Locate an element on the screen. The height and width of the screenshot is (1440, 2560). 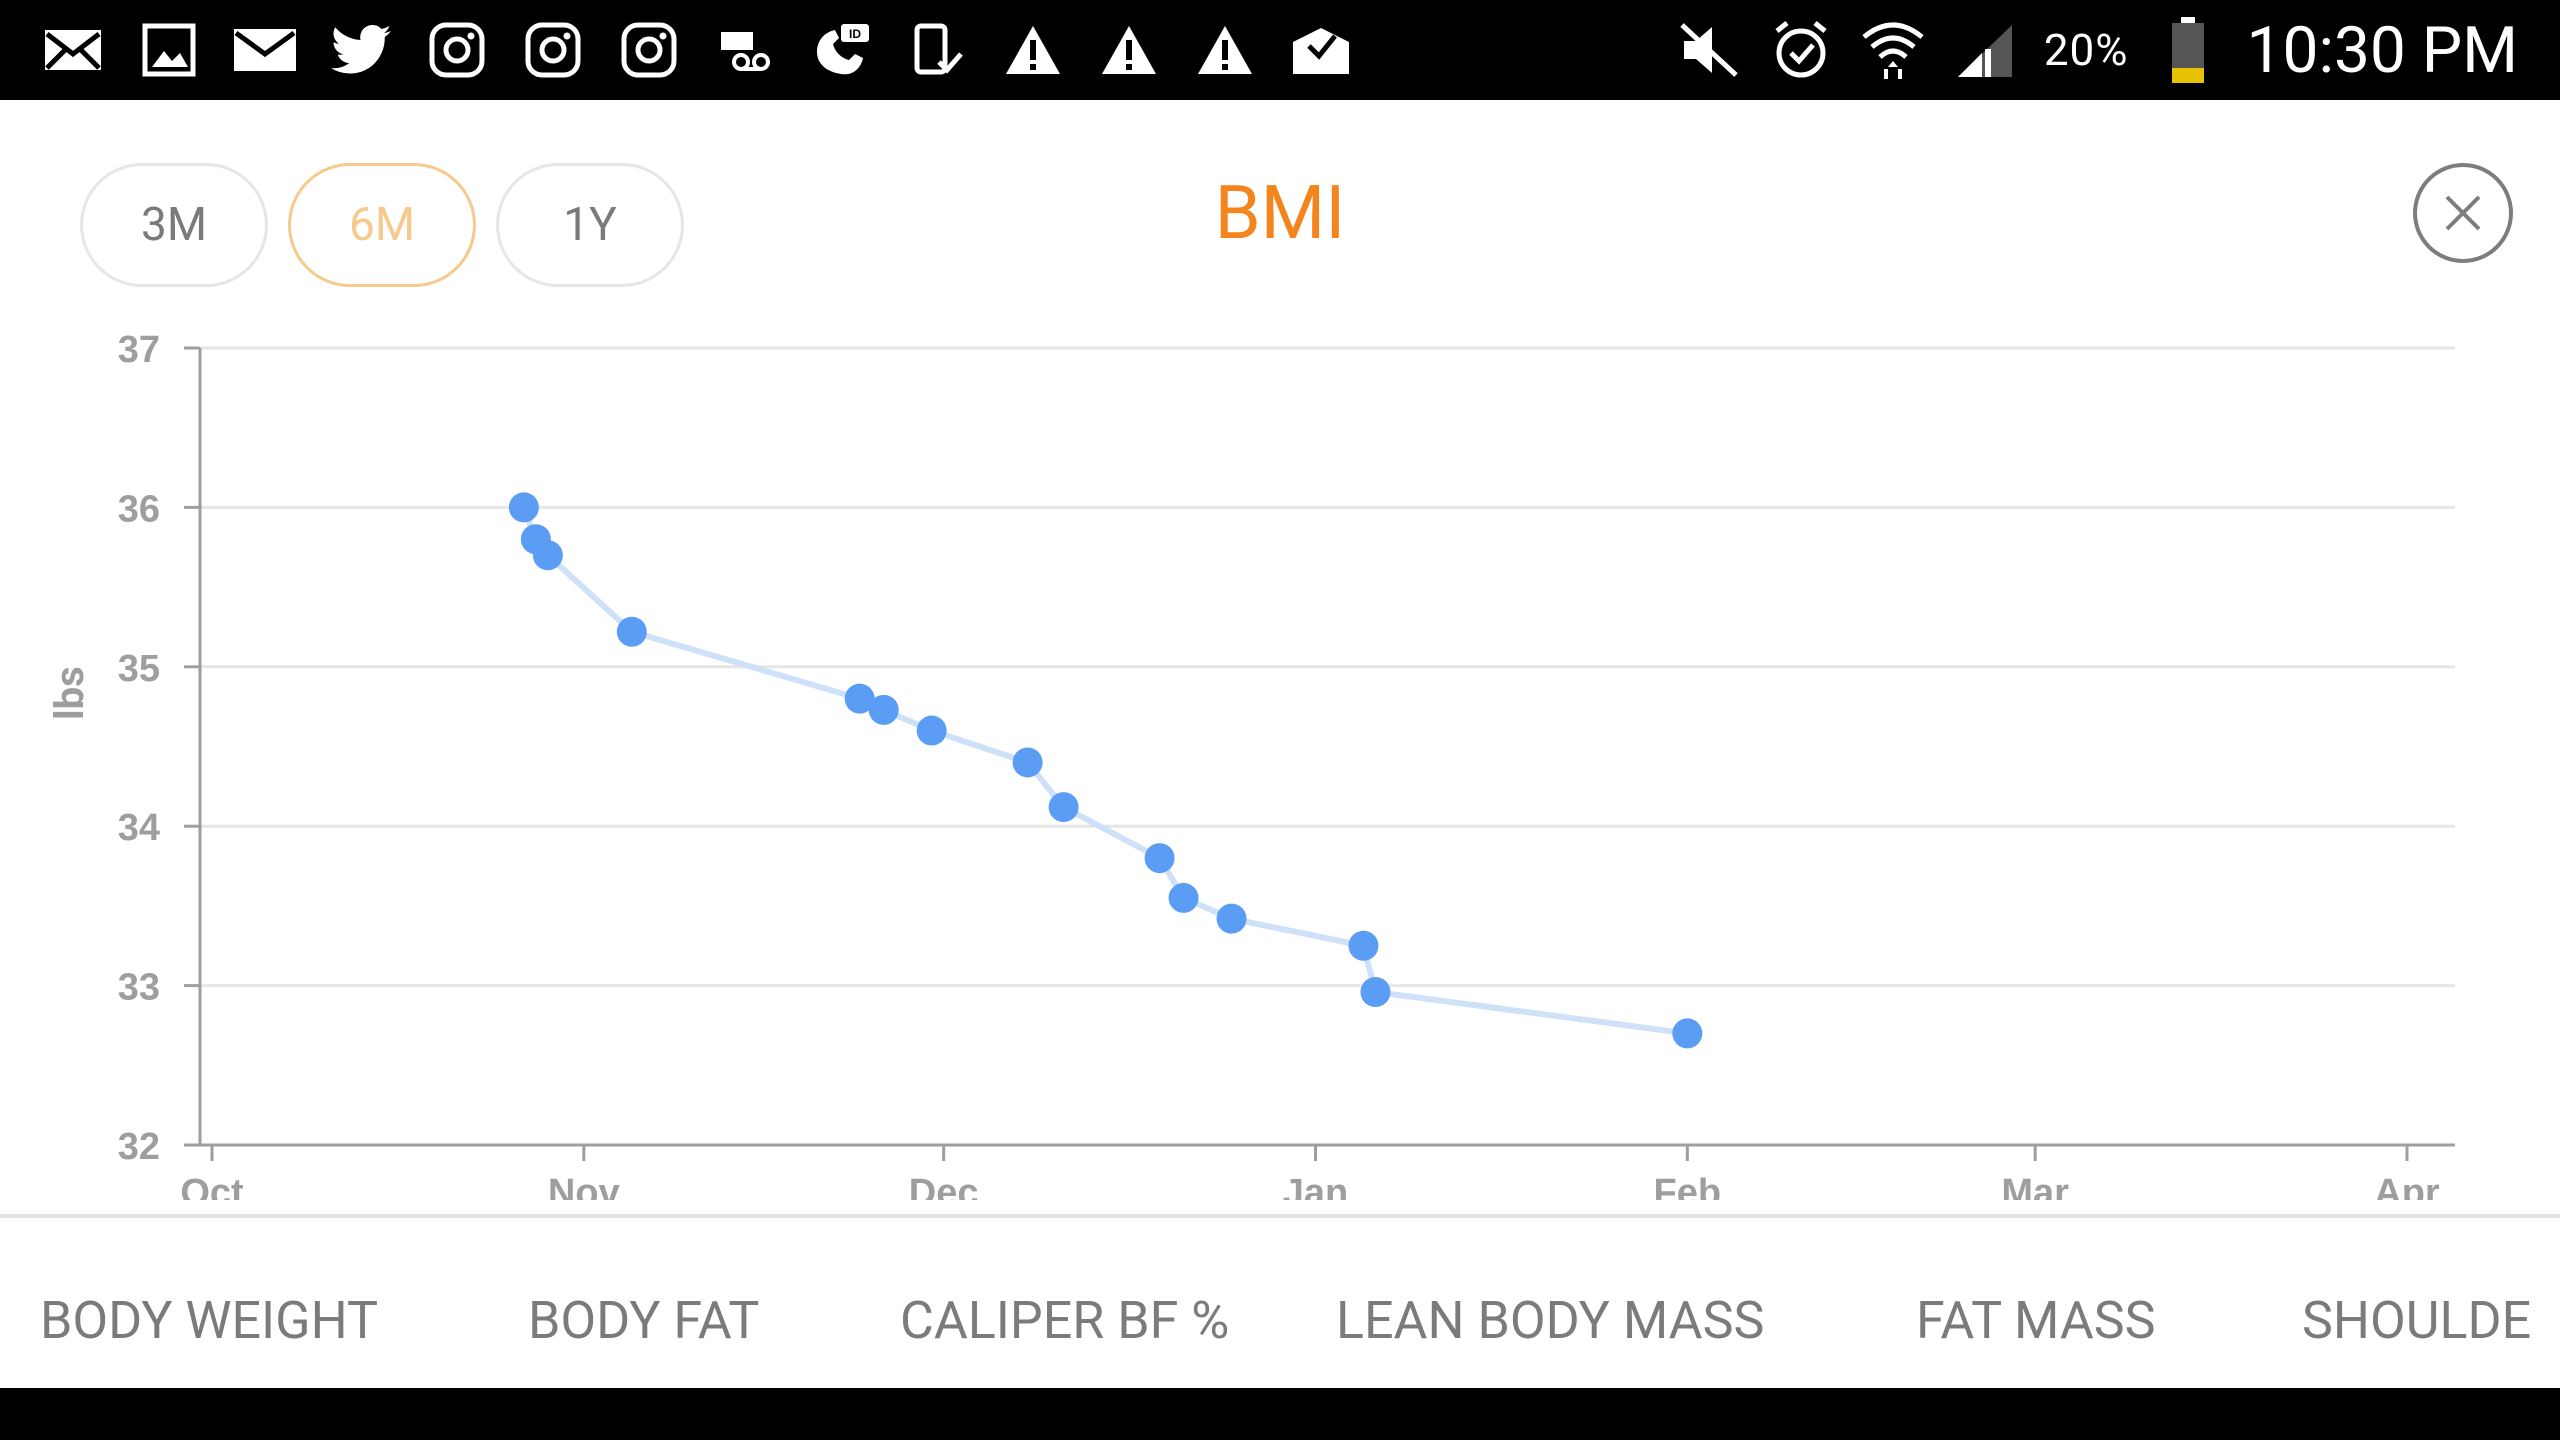
wifi-icon is located at coordinates (1893, 50).